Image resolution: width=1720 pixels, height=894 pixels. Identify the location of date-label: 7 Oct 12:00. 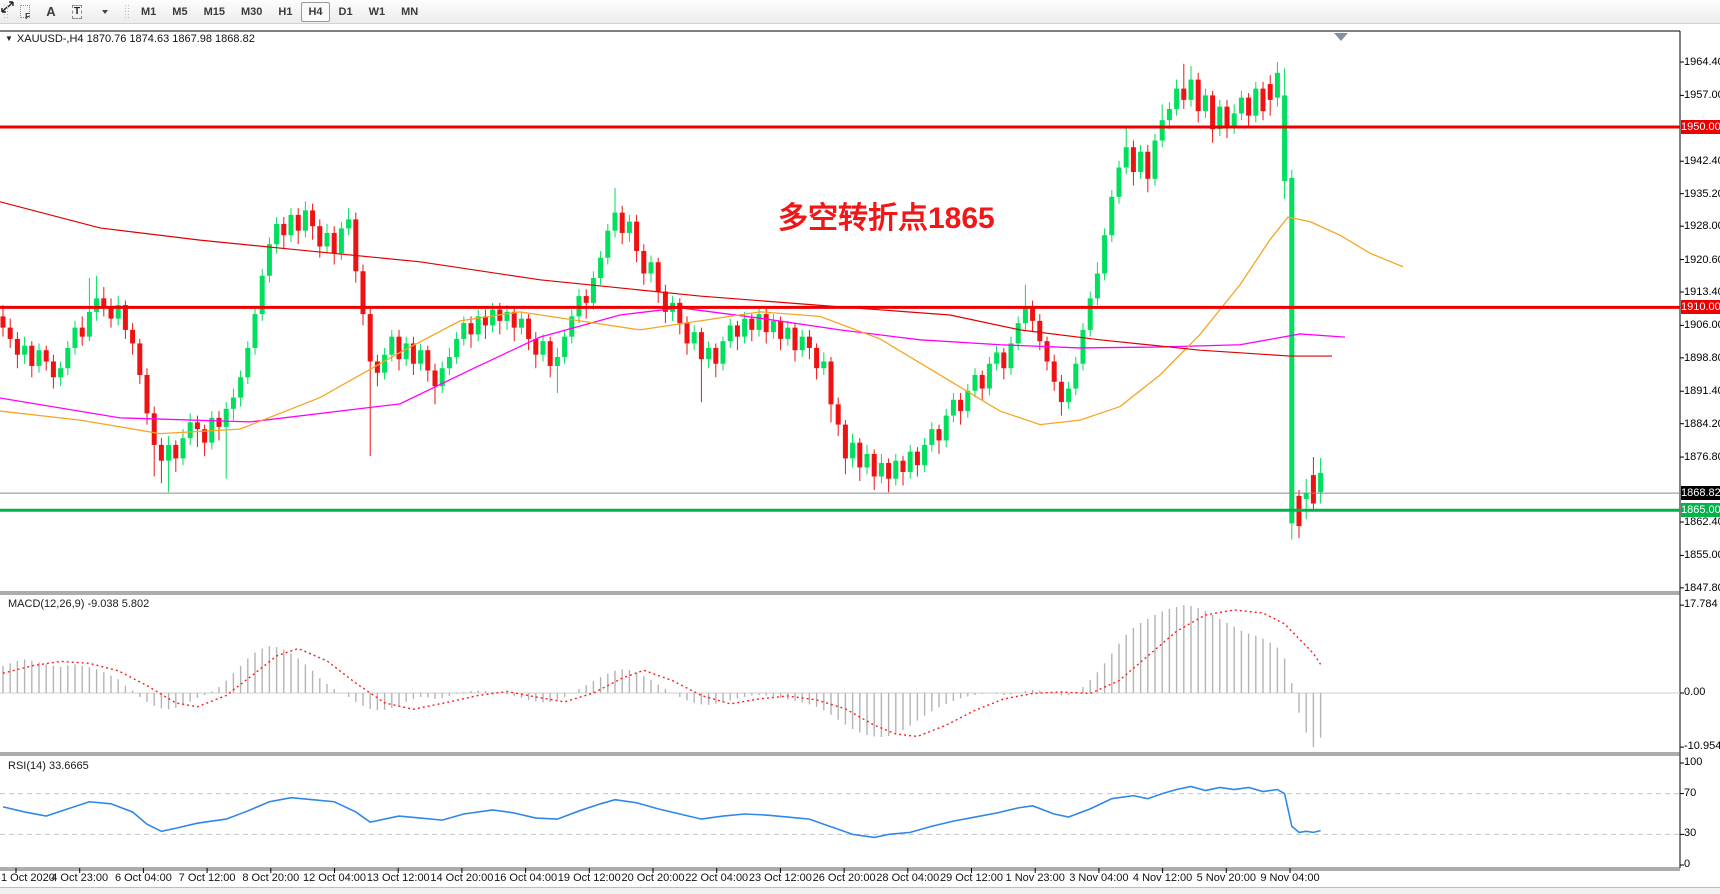
(207, 878).